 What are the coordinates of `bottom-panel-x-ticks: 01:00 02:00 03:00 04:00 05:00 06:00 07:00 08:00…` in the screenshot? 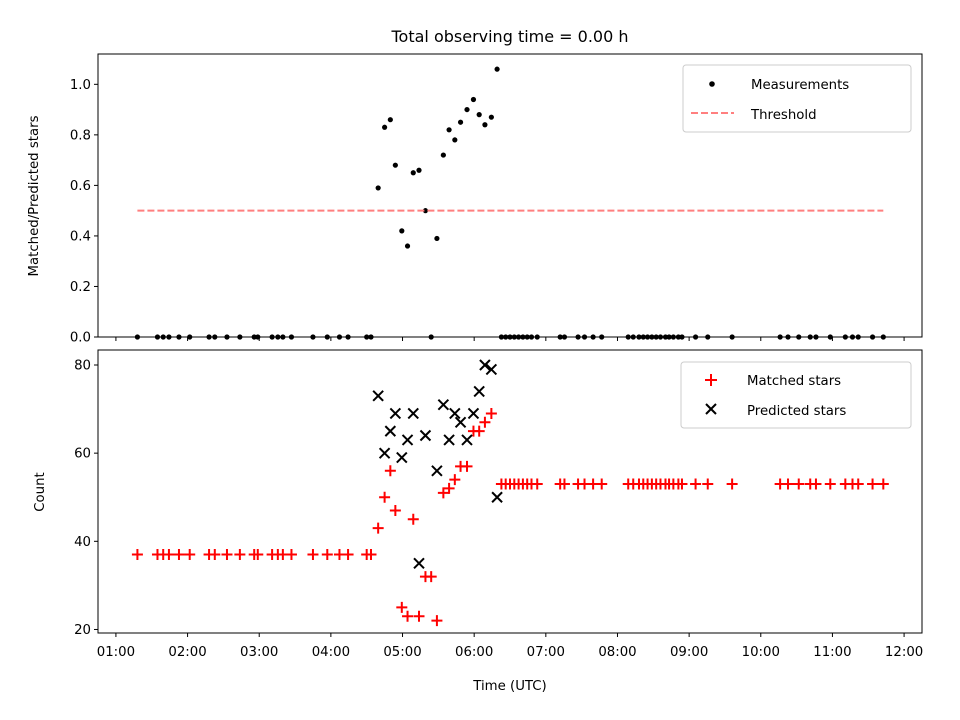 It's located at (510, 646).